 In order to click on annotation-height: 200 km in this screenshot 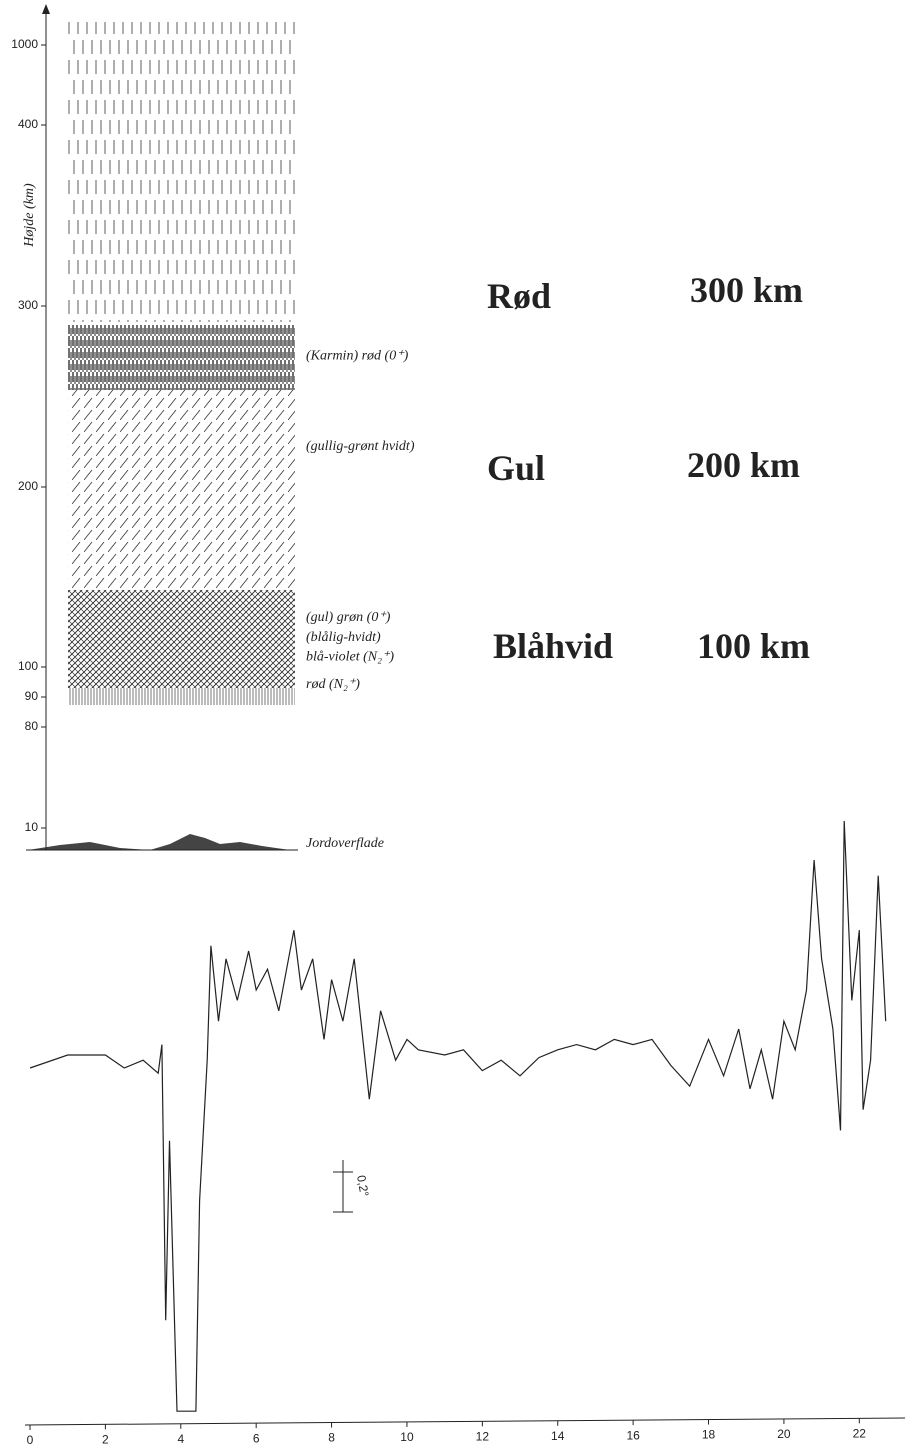, I will do `click(743, 465)`.